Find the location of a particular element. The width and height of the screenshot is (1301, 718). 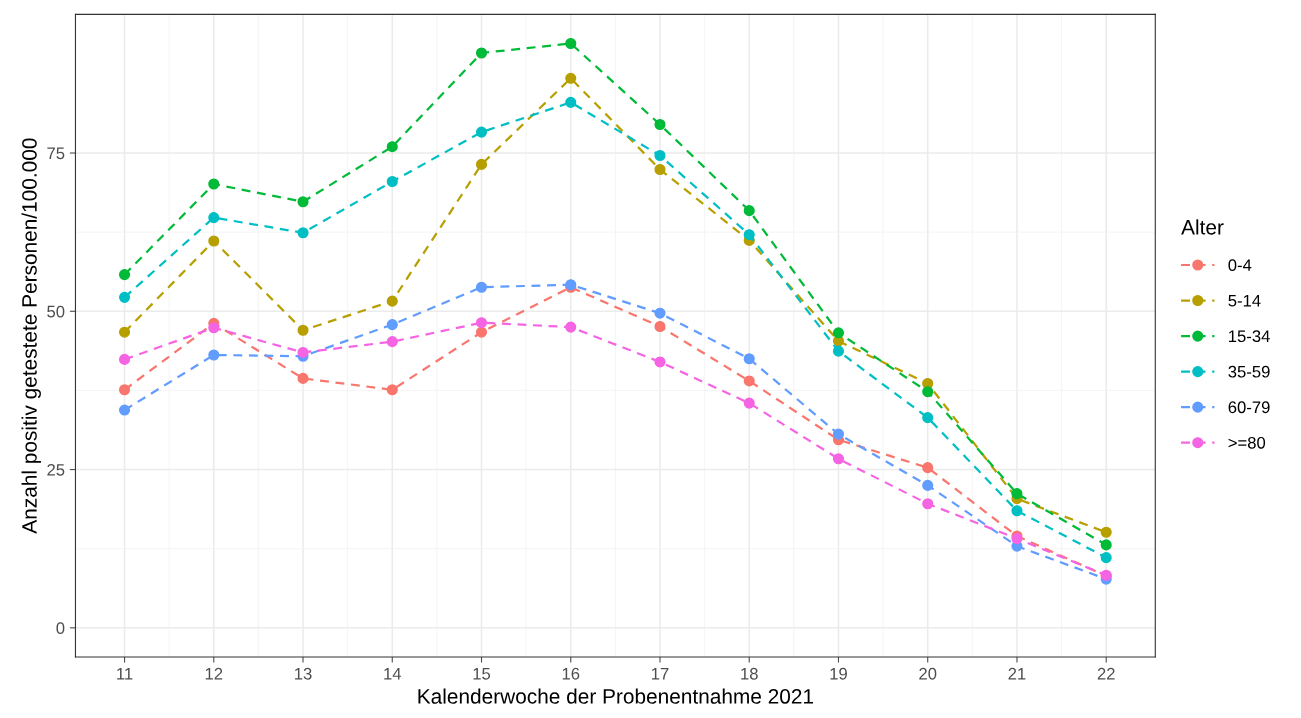

legend-label: 0-4 is located at coordinates (1240, 265).